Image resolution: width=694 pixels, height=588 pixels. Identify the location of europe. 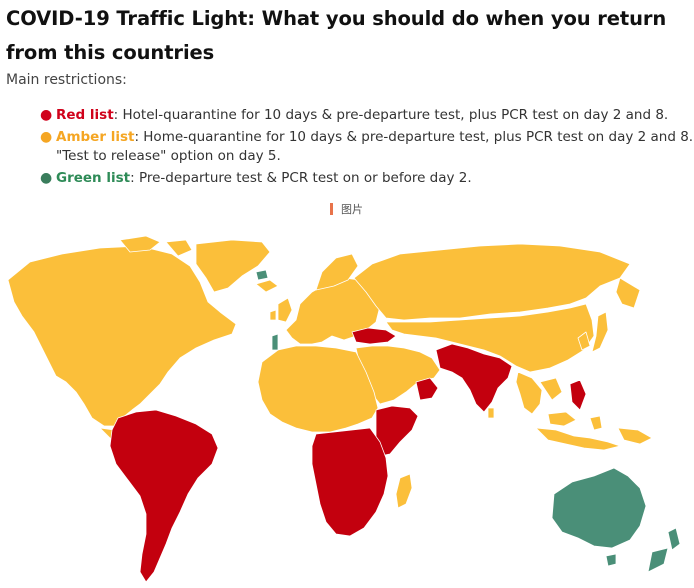
(333, 311).